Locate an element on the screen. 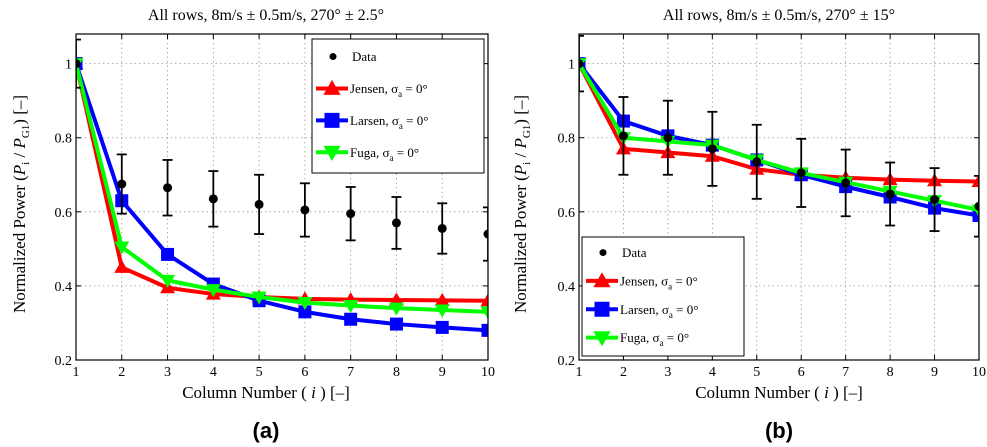 The height and width of the screenshot is (447, 987). panel-label: (b) is located at coordinates (779, 430).